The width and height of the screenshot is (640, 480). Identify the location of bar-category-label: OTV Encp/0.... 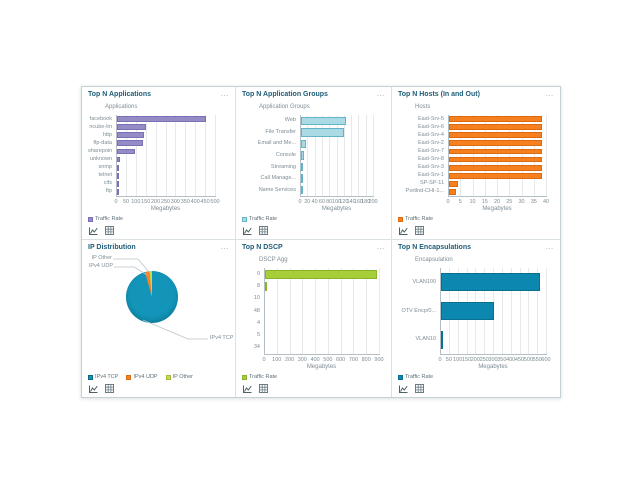
(418, 310).